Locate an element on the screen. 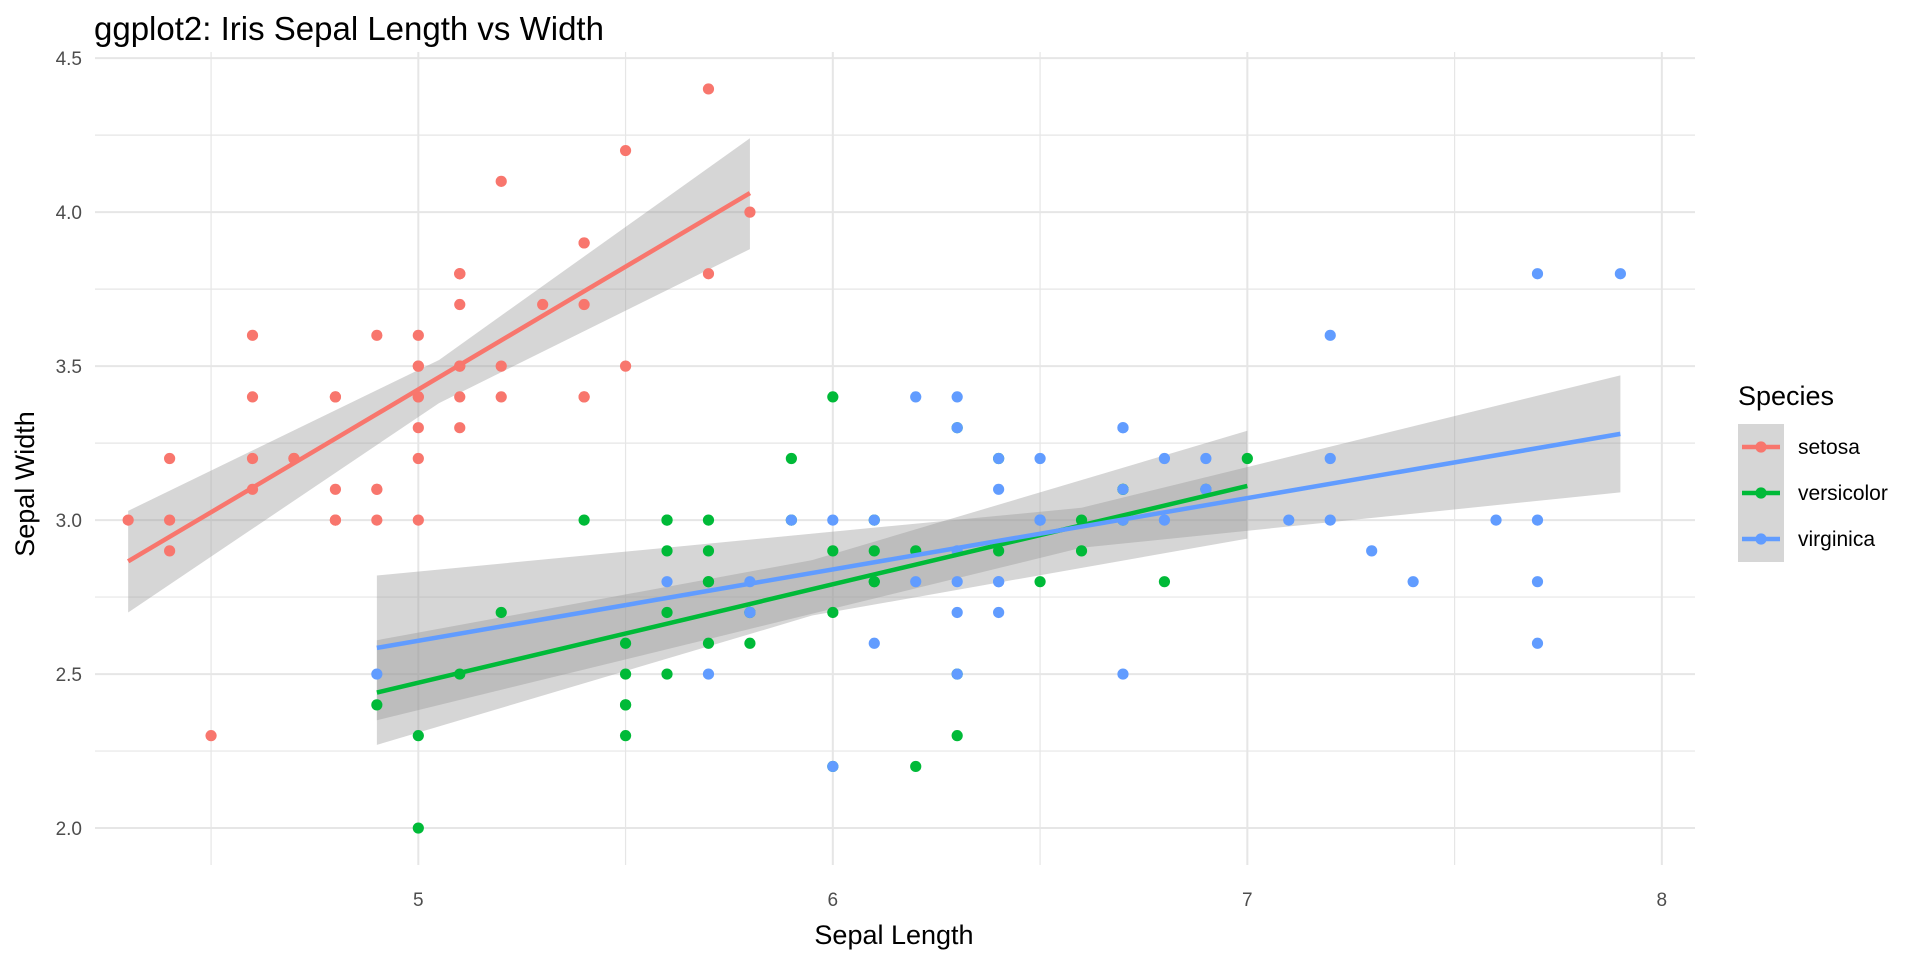  x-tick-label: 8 is located at coordinates (1662, 900).